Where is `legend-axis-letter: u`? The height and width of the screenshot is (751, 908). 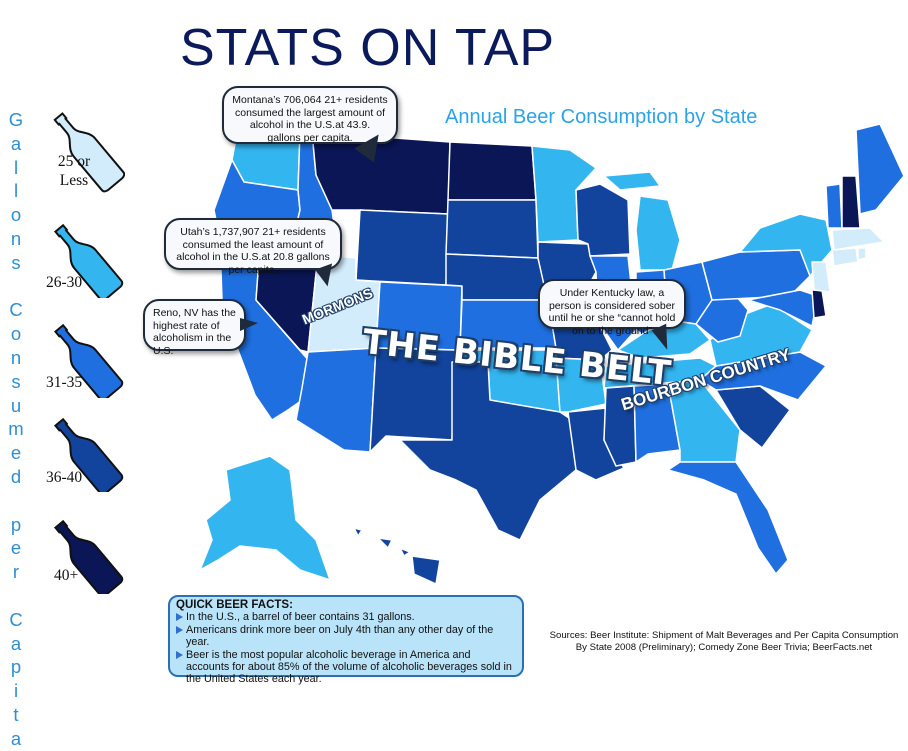
legend-axis-letter: u is located at coordinates (16, 405).